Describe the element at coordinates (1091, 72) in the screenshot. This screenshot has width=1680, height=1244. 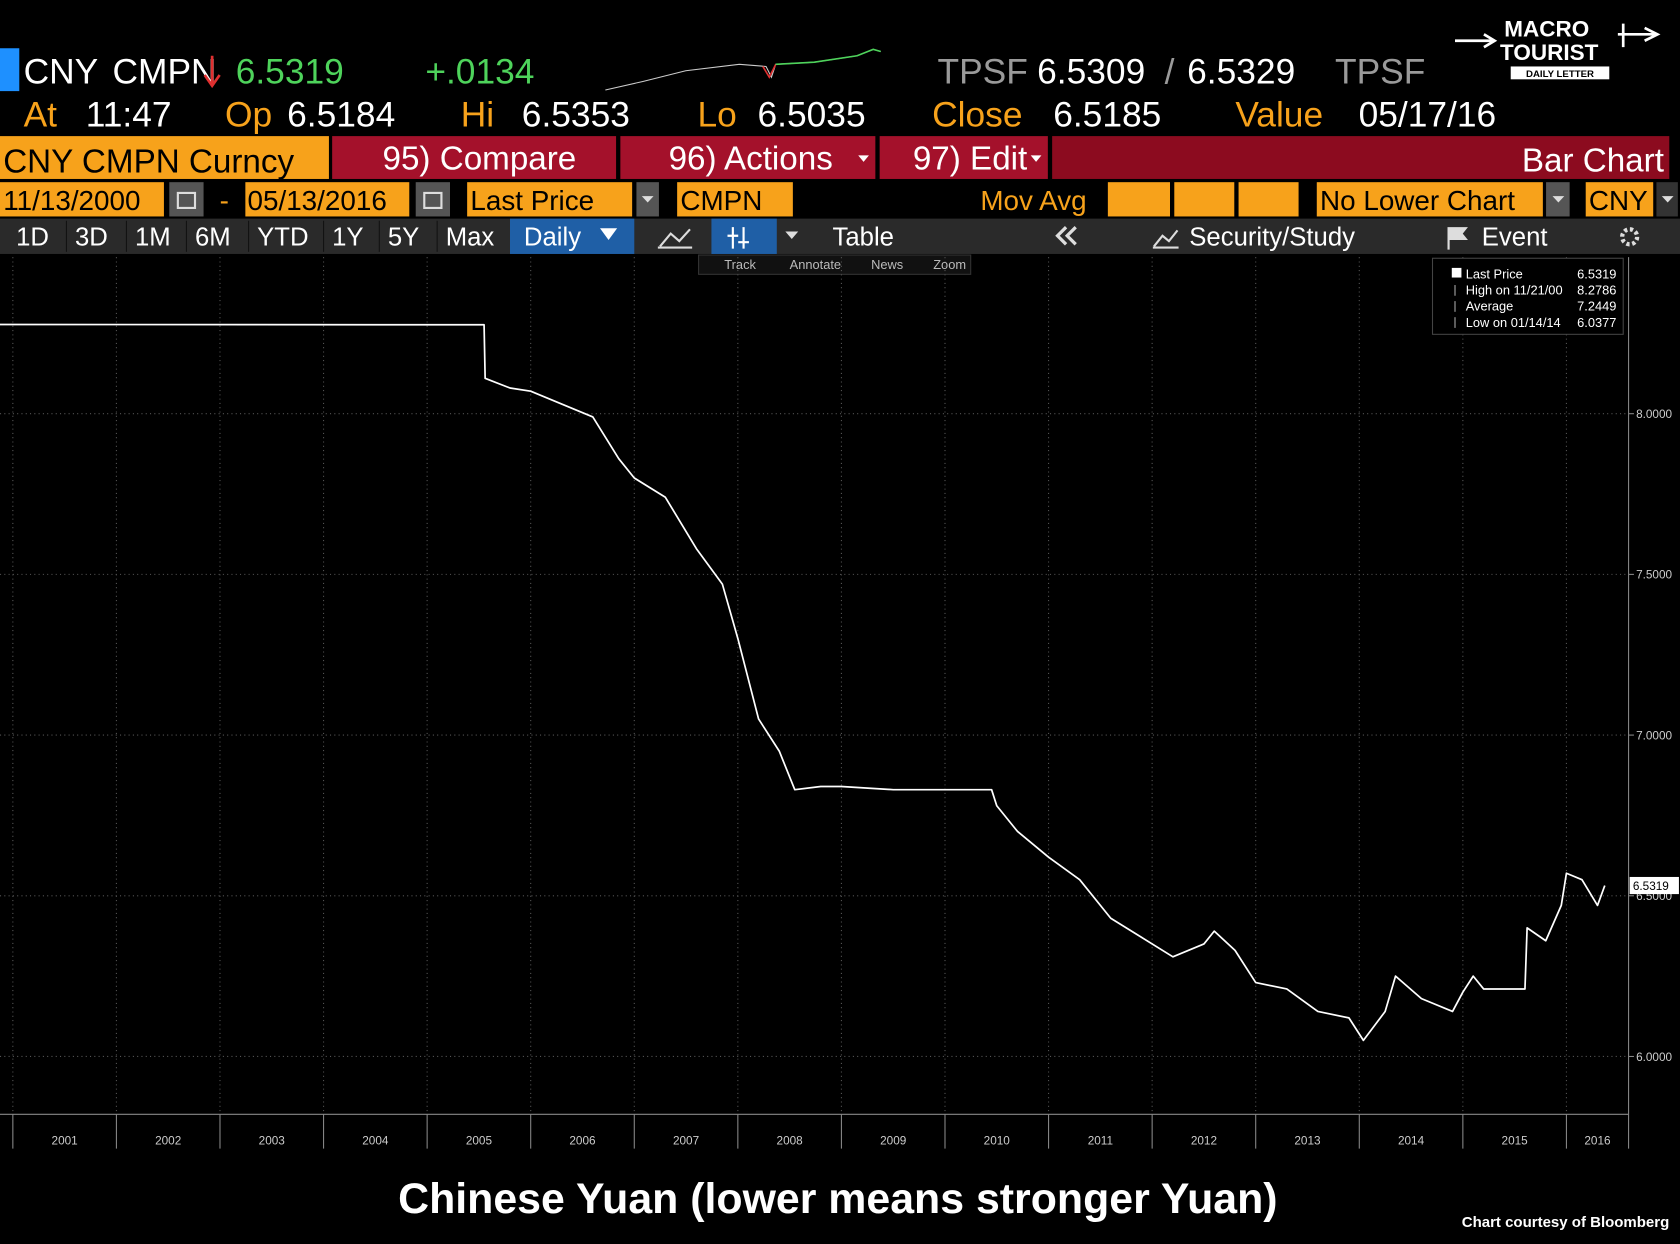
I see `bid: 6.5309` at that location.